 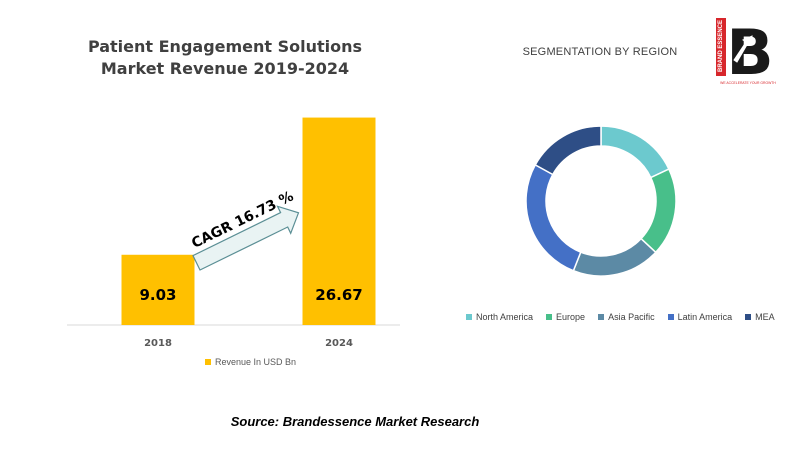 I want to click on bar-2024, so click(x=339, y=221).